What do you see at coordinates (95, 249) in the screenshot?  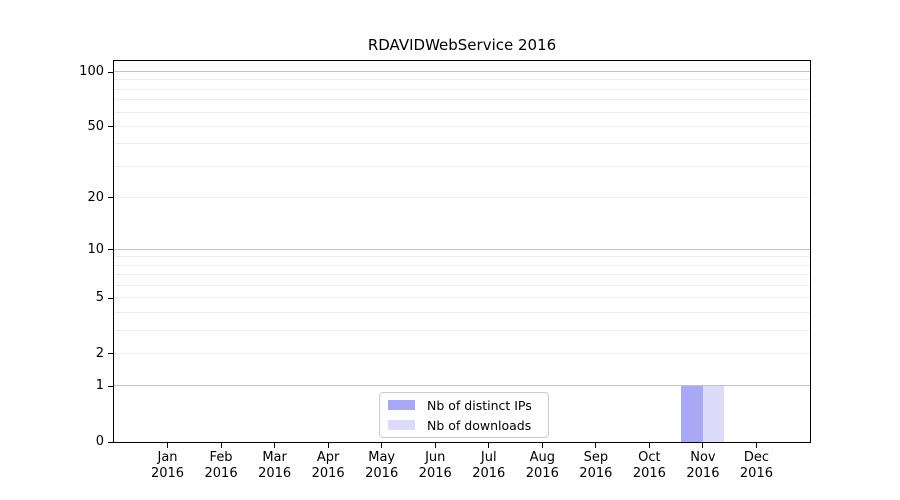 I see `y-tick-label-10: 10` at bounding box center [95, 249].